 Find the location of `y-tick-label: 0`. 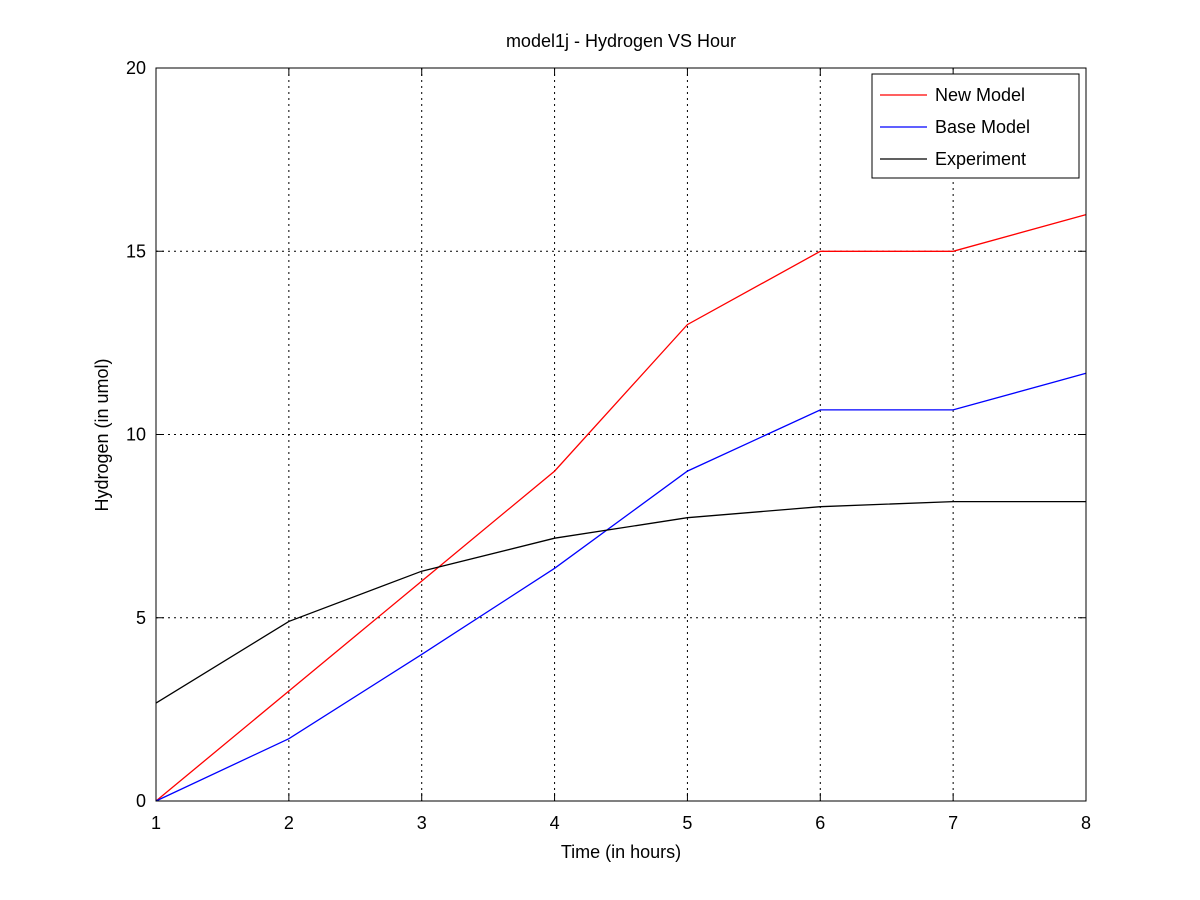

y-tick-label: 0 is located at coordinates (141, 801).